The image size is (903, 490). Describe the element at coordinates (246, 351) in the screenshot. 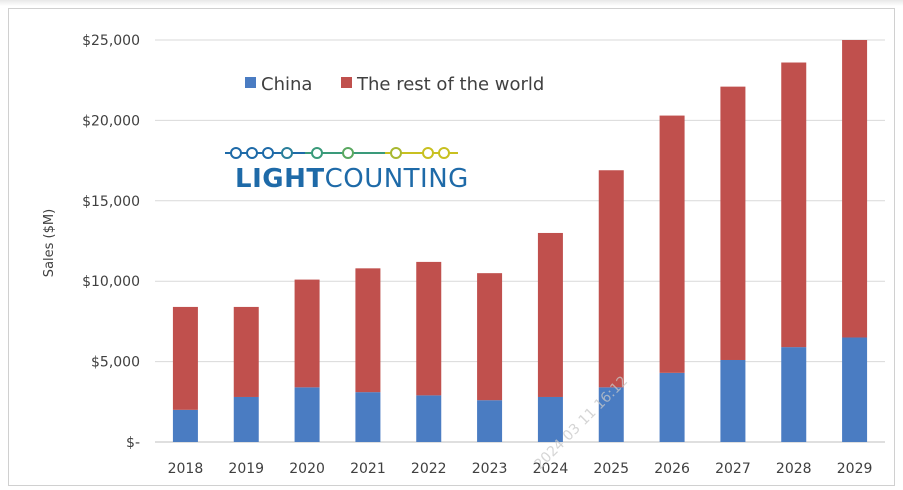

I see `bar-rest-of-world-2019` at that location.